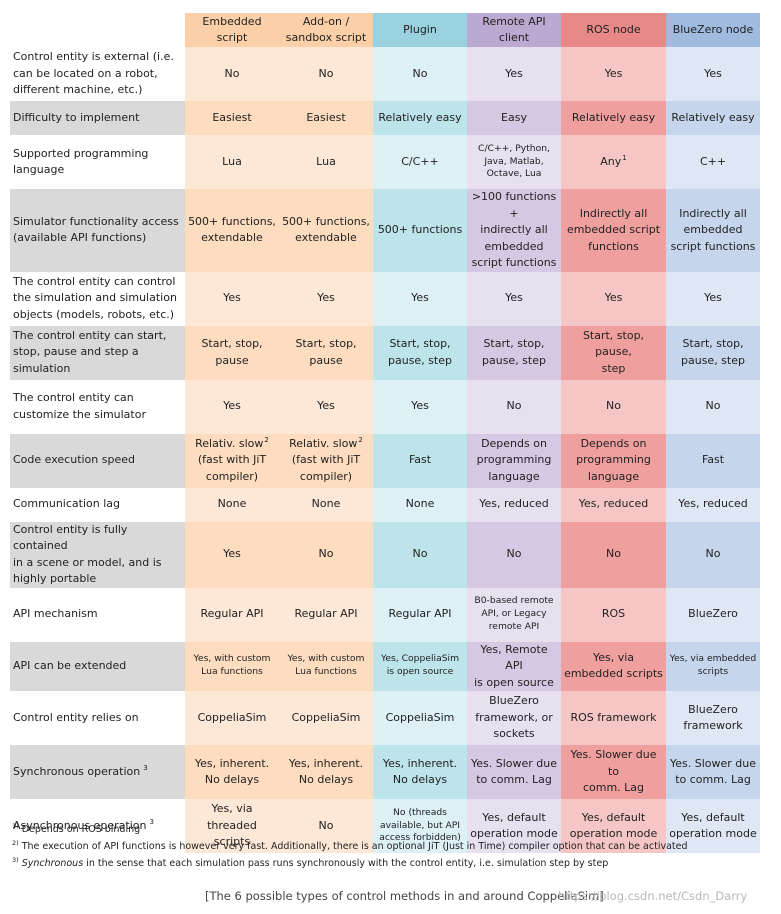  I want to click on cell-value: C/C++, so click(420, 161).